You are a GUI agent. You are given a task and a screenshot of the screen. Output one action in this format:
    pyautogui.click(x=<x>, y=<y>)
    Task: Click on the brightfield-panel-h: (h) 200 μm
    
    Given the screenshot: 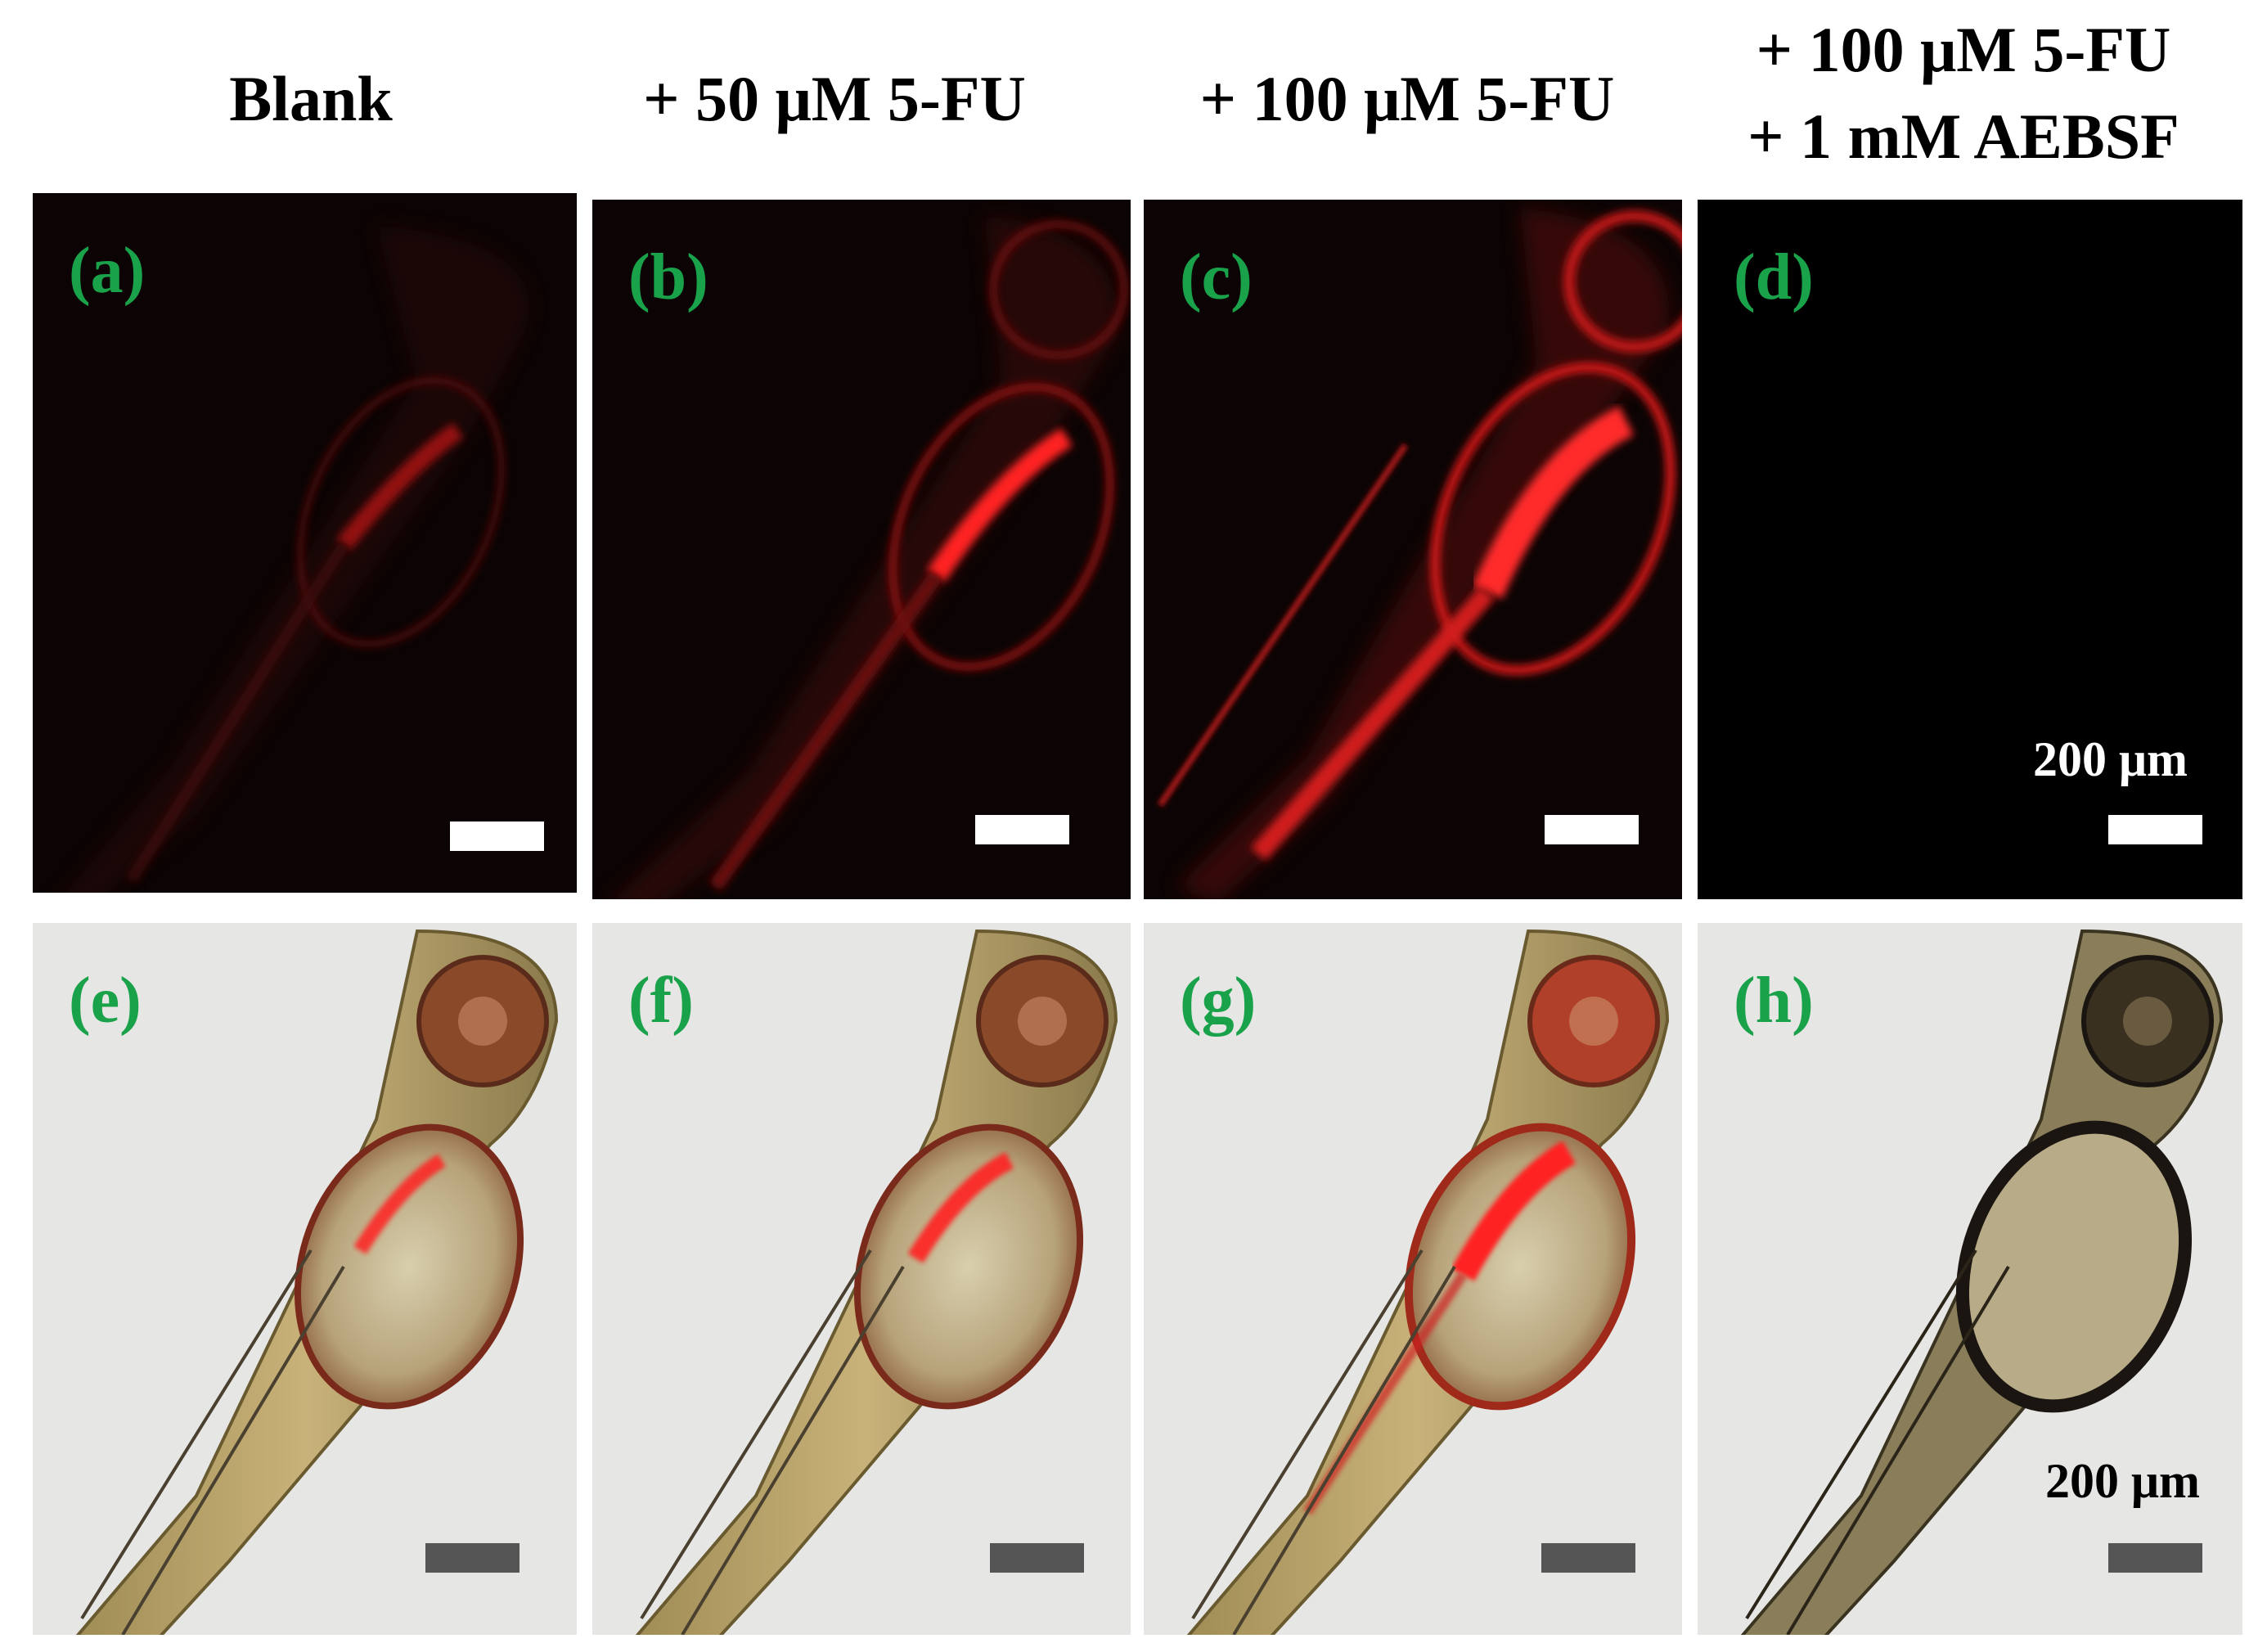 What is the action you would take?
    pyautogui.click(x=1970, y=1279)
    